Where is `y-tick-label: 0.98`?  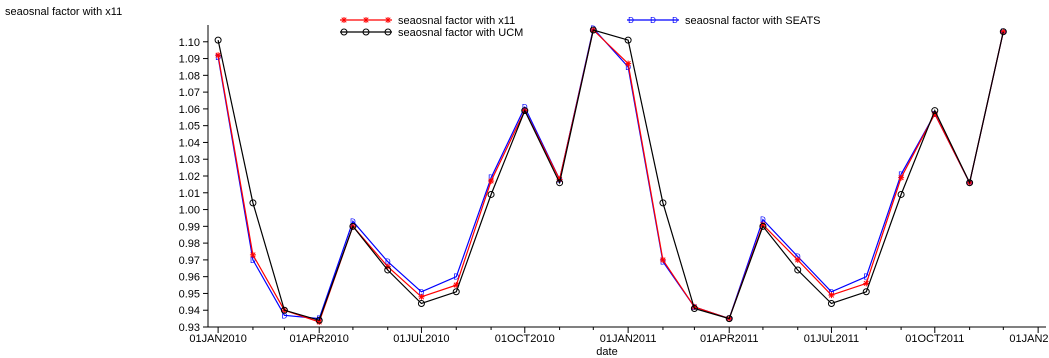 y-tick-label: 0.98 is located at coordinates (189, 244).